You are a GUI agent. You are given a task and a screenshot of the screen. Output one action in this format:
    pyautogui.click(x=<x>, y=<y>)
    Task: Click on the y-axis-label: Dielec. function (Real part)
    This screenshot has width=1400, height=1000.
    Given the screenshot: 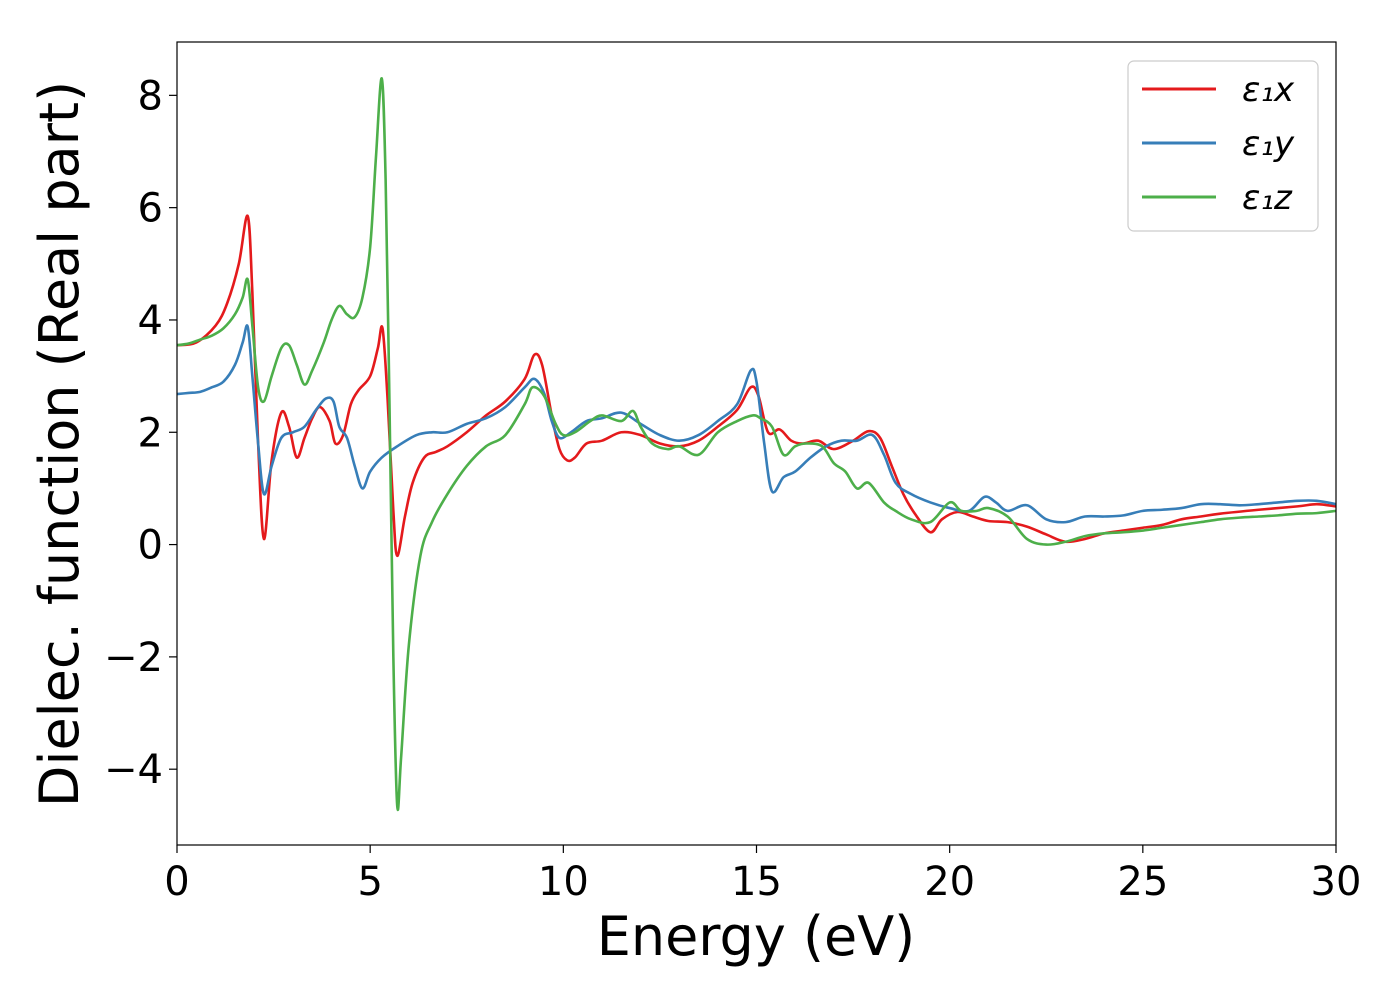 What is the action you would take?
    pyautogui.click(x=59, y=444)
    